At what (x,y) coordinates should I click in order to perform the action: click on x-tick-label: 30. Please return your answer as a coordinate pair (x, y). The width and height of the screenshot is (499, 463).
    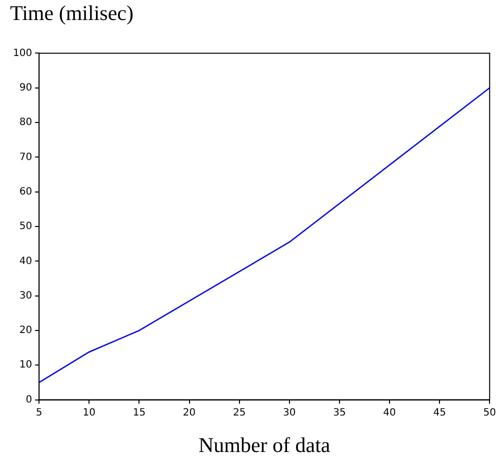
    Looking at the image, I should click on (289, 412).